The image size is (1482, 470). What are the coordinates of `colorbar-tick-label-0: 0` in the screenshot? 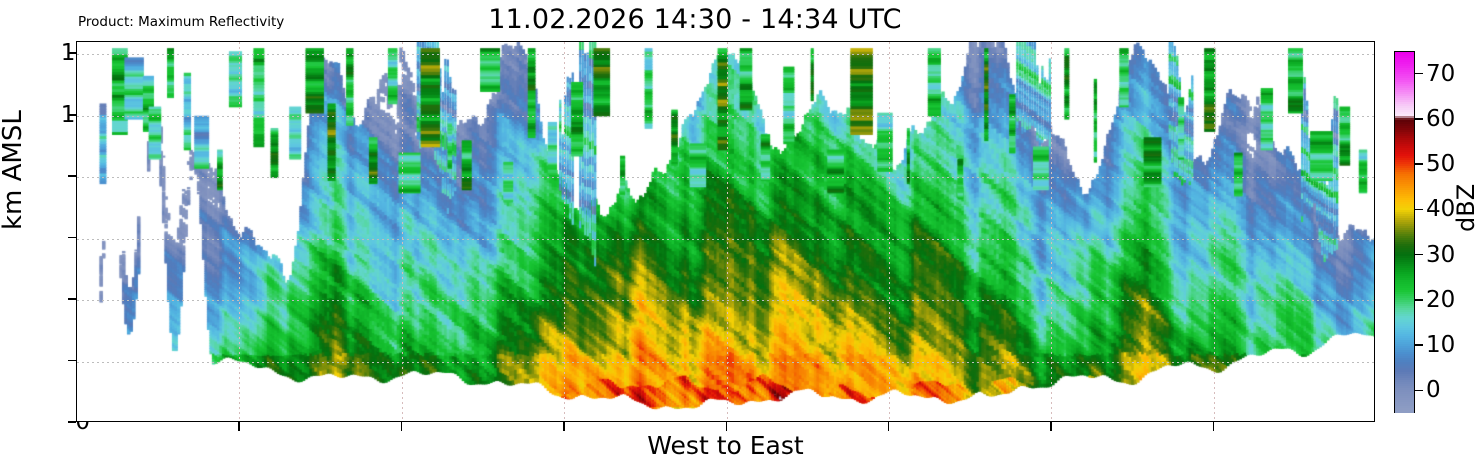 It's located at (1433, 390).